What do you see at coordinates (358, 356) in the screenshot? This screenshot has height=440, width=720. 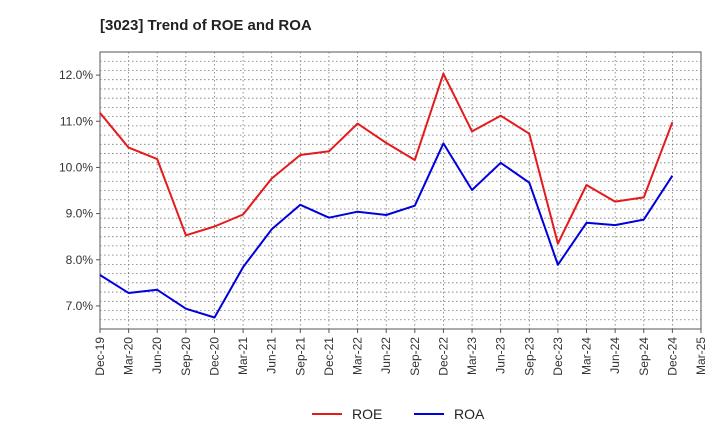 I see `x-tick-label: Mar-22` at bounding box center [358, 356].